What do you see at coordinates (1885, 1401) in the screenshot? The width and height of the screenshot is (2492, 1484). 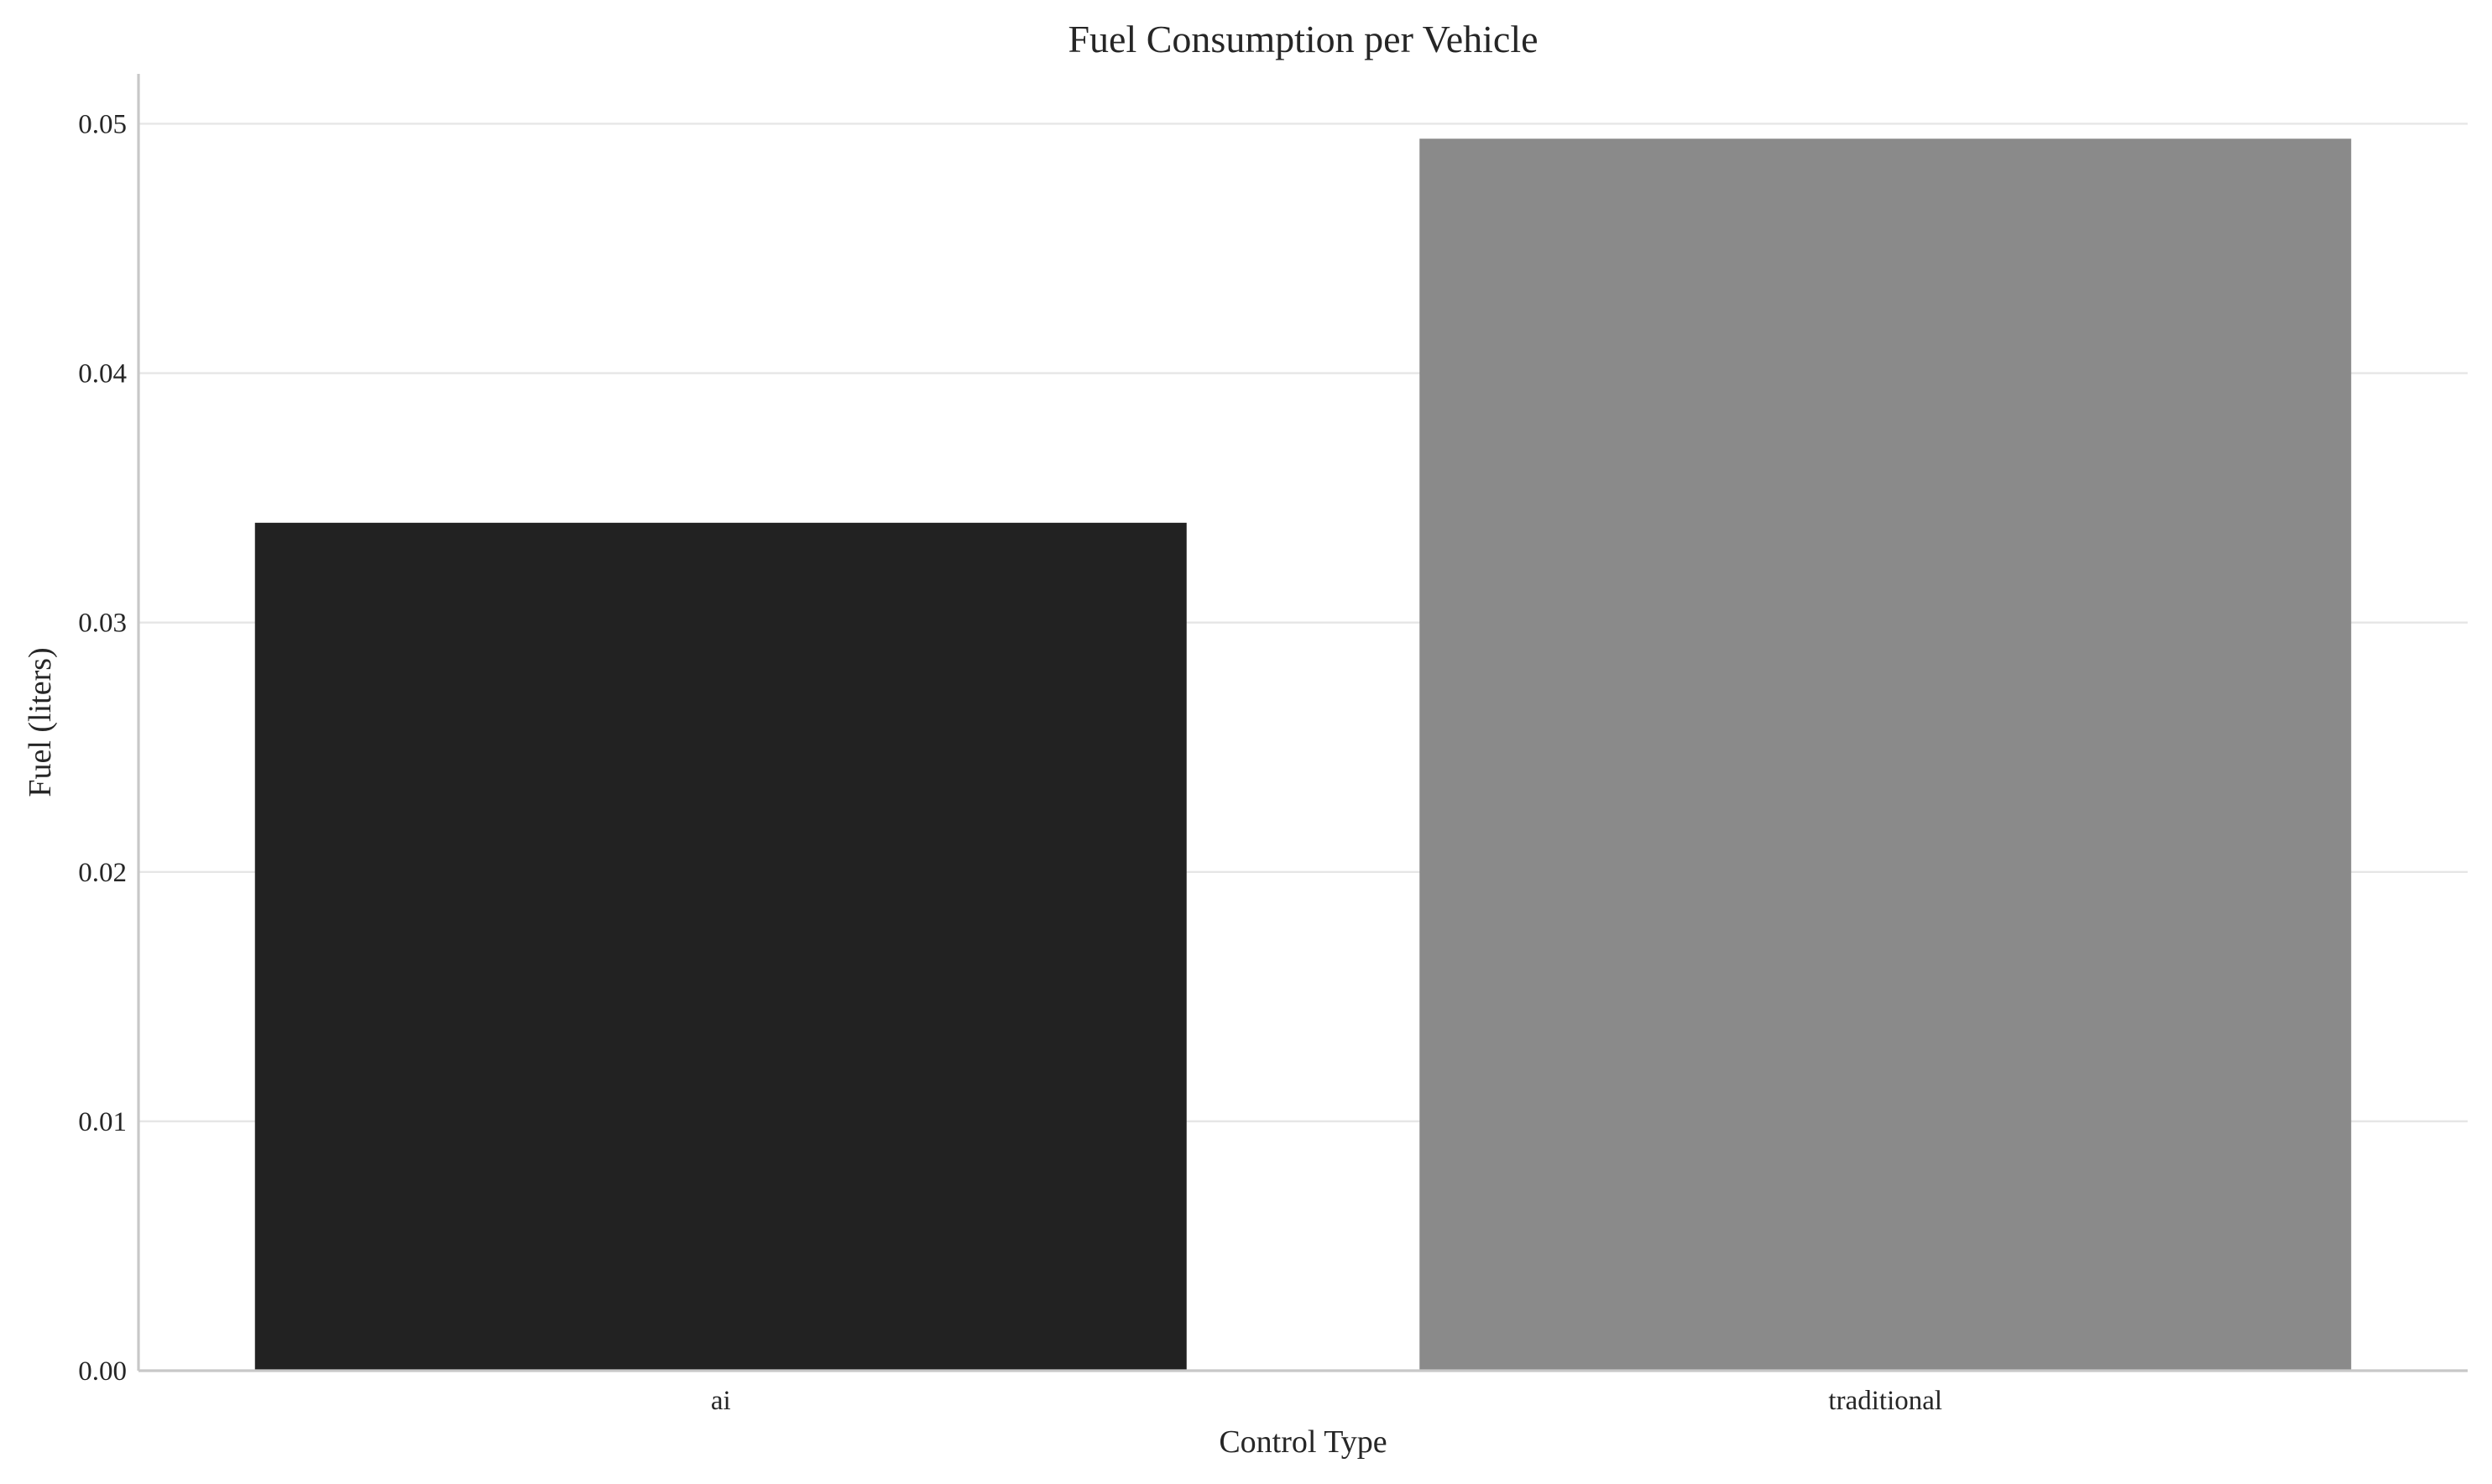 I see `x-tick-label: traditional` at bounding box center [1885, 1401].